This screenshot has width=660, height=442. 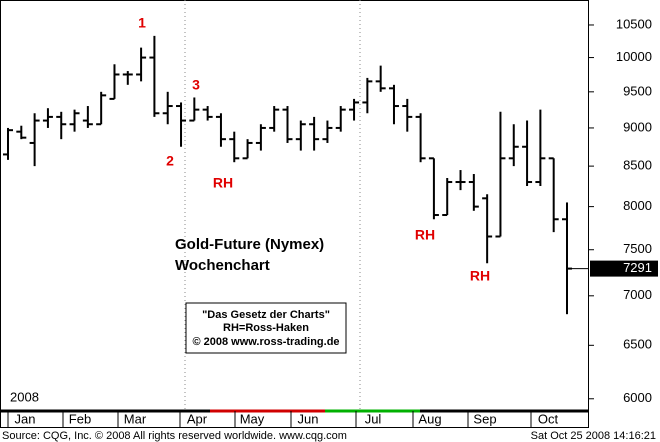 I want to click on y-tick-label: 8500, so click(x=637, y=165).